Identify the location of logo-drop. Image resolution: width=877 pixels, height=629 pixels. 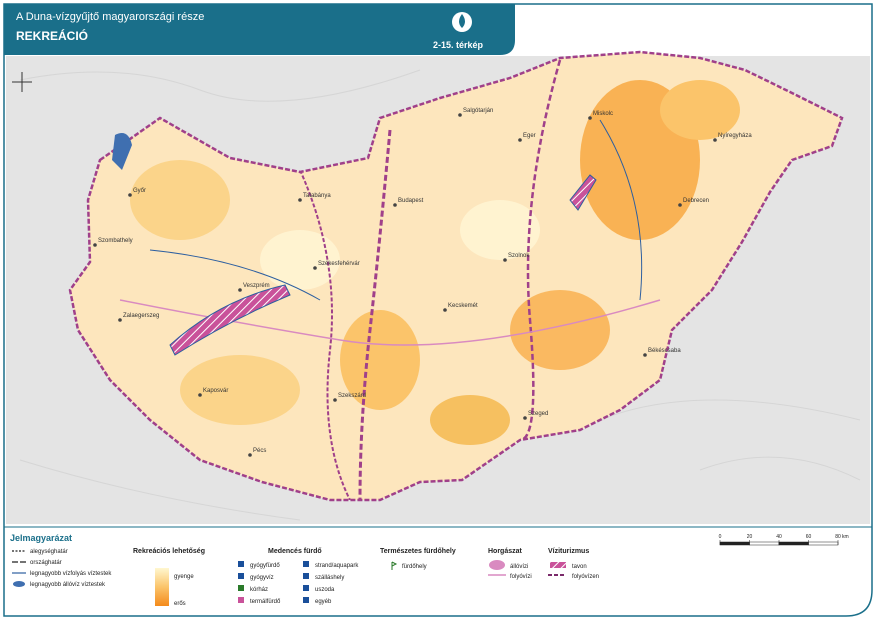
(462, 21).